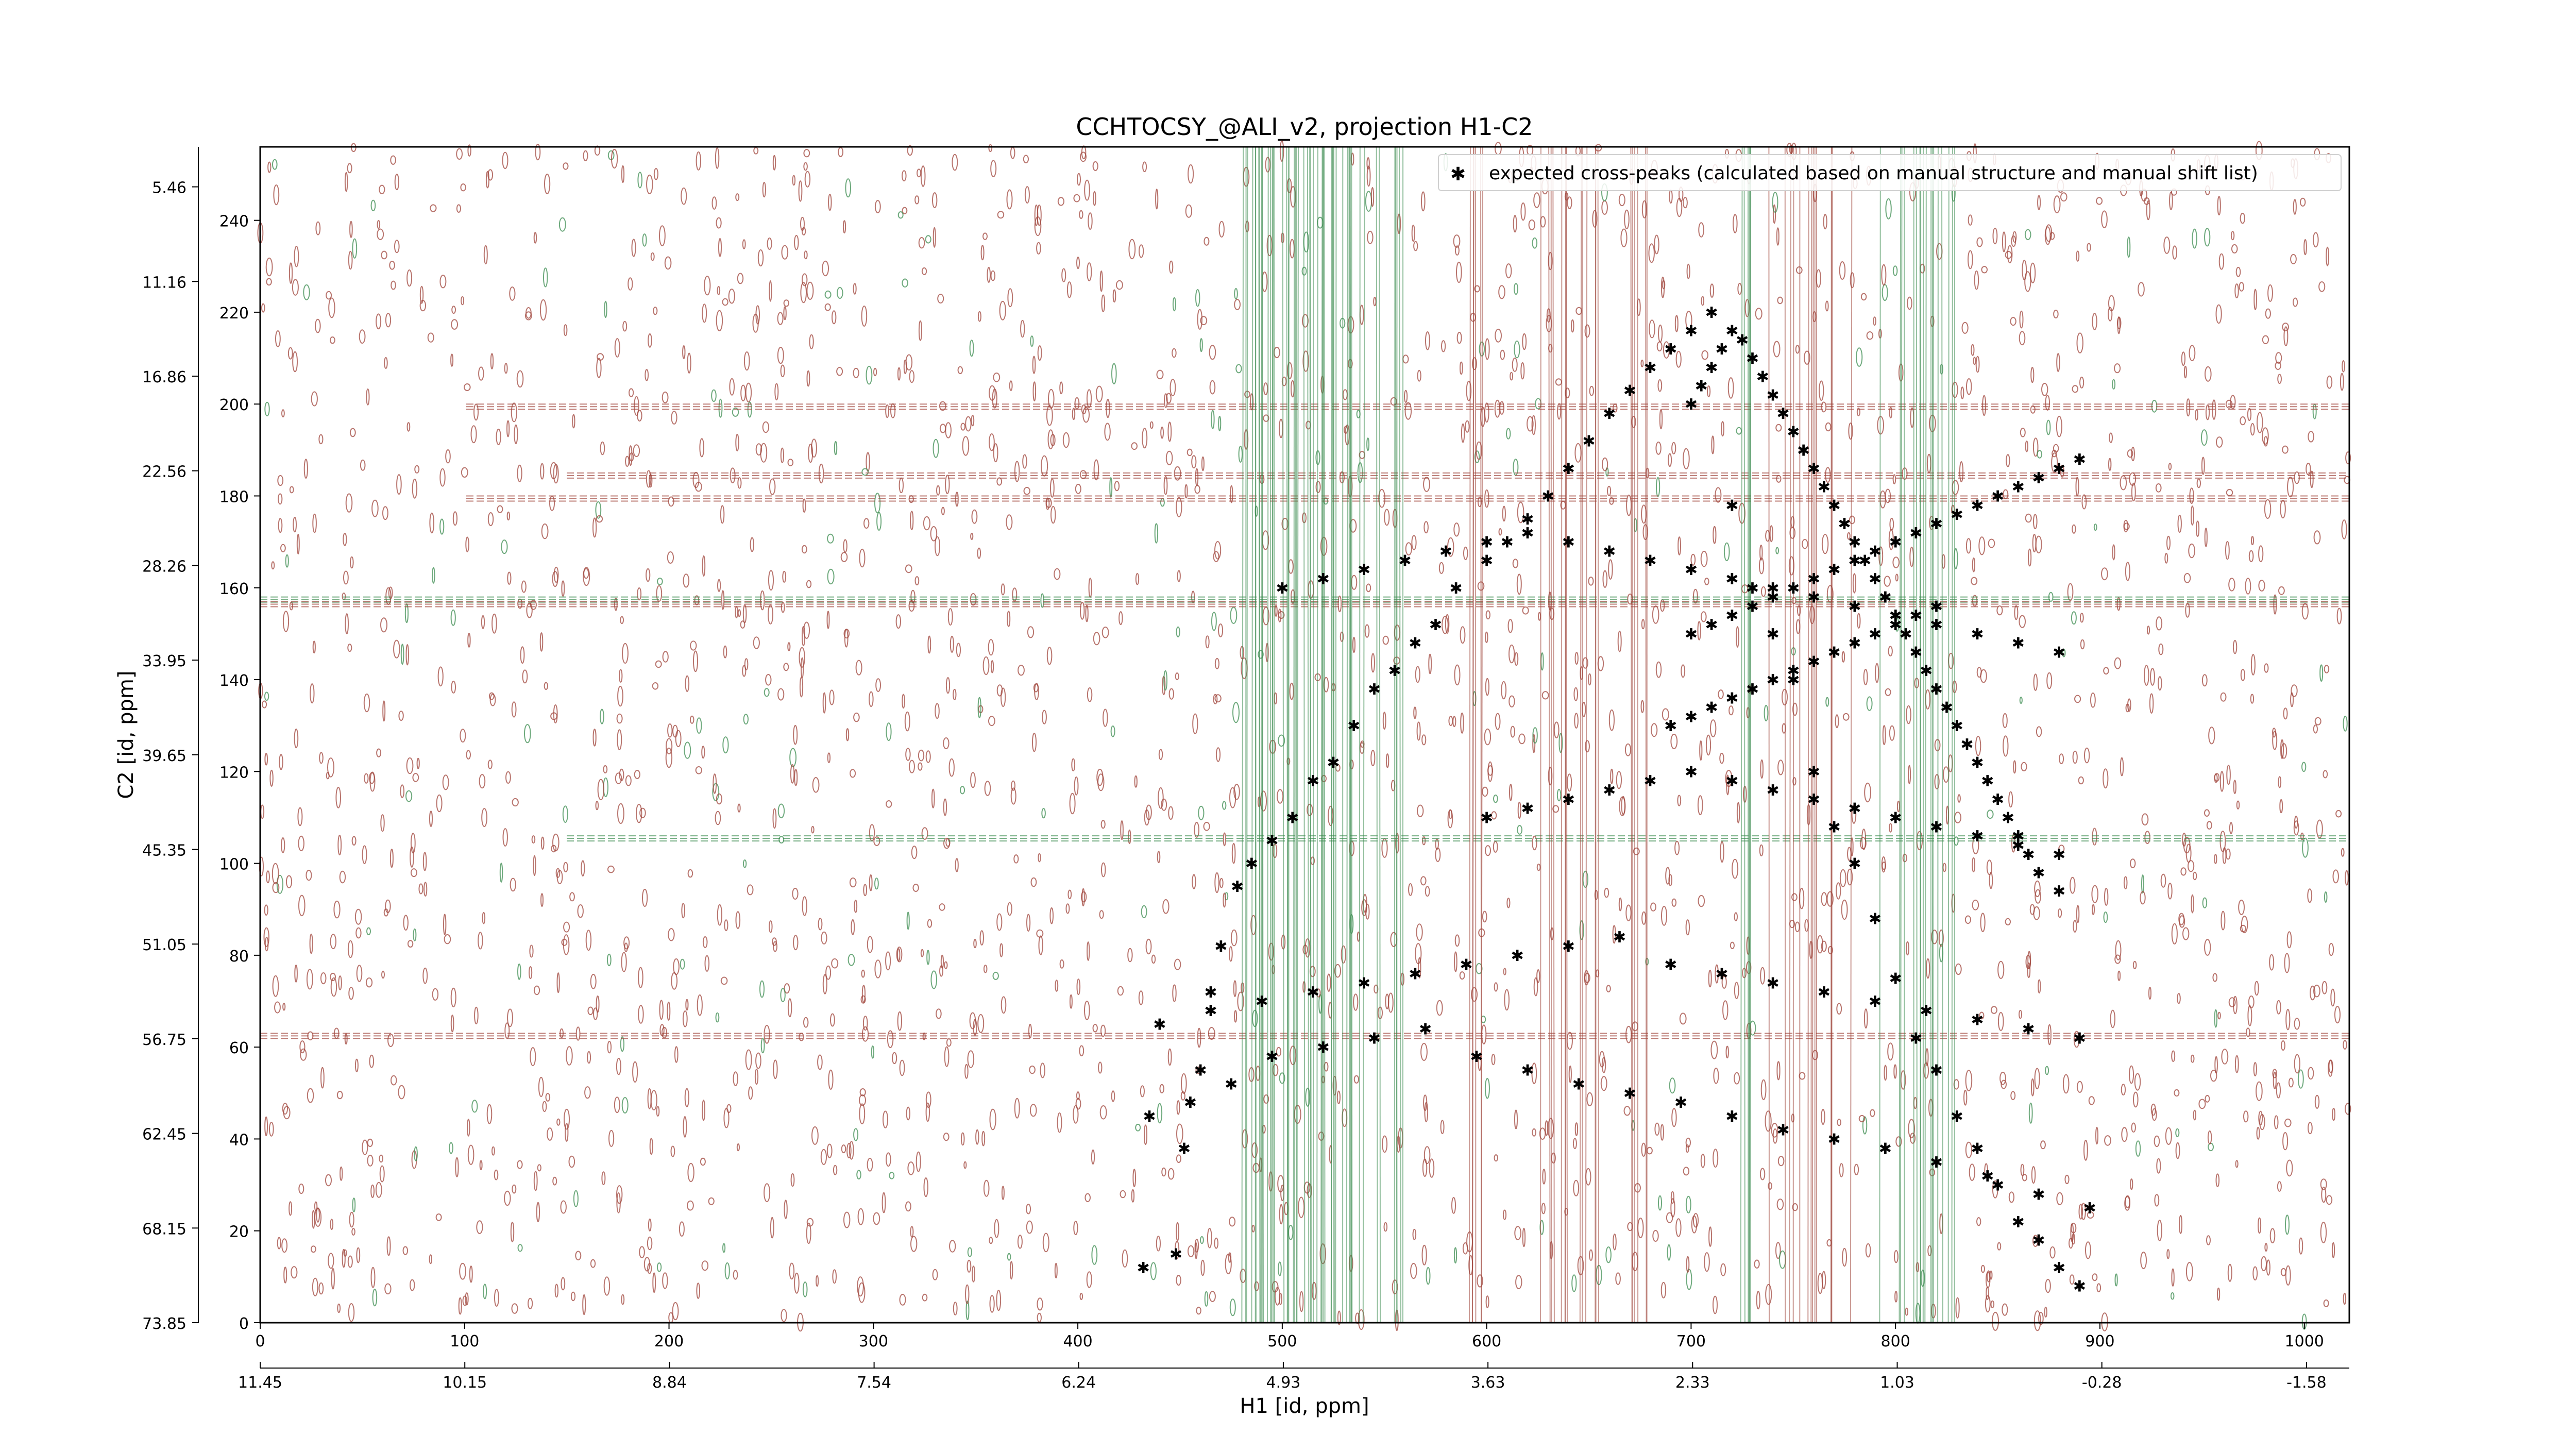 This screenshot has height=1451, width=2576. I want to click on x-ppm-tick-label: -1.58, so click(2306, 1383).